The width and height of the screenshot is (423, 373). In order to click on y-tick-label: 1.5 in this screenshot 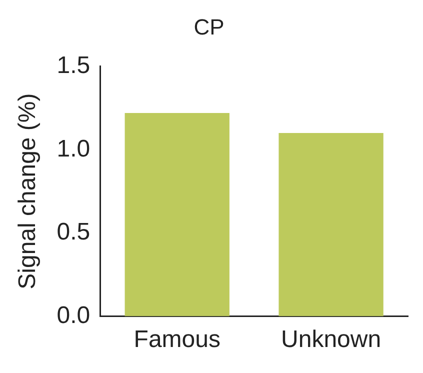, I will do `click(73, 66)`.